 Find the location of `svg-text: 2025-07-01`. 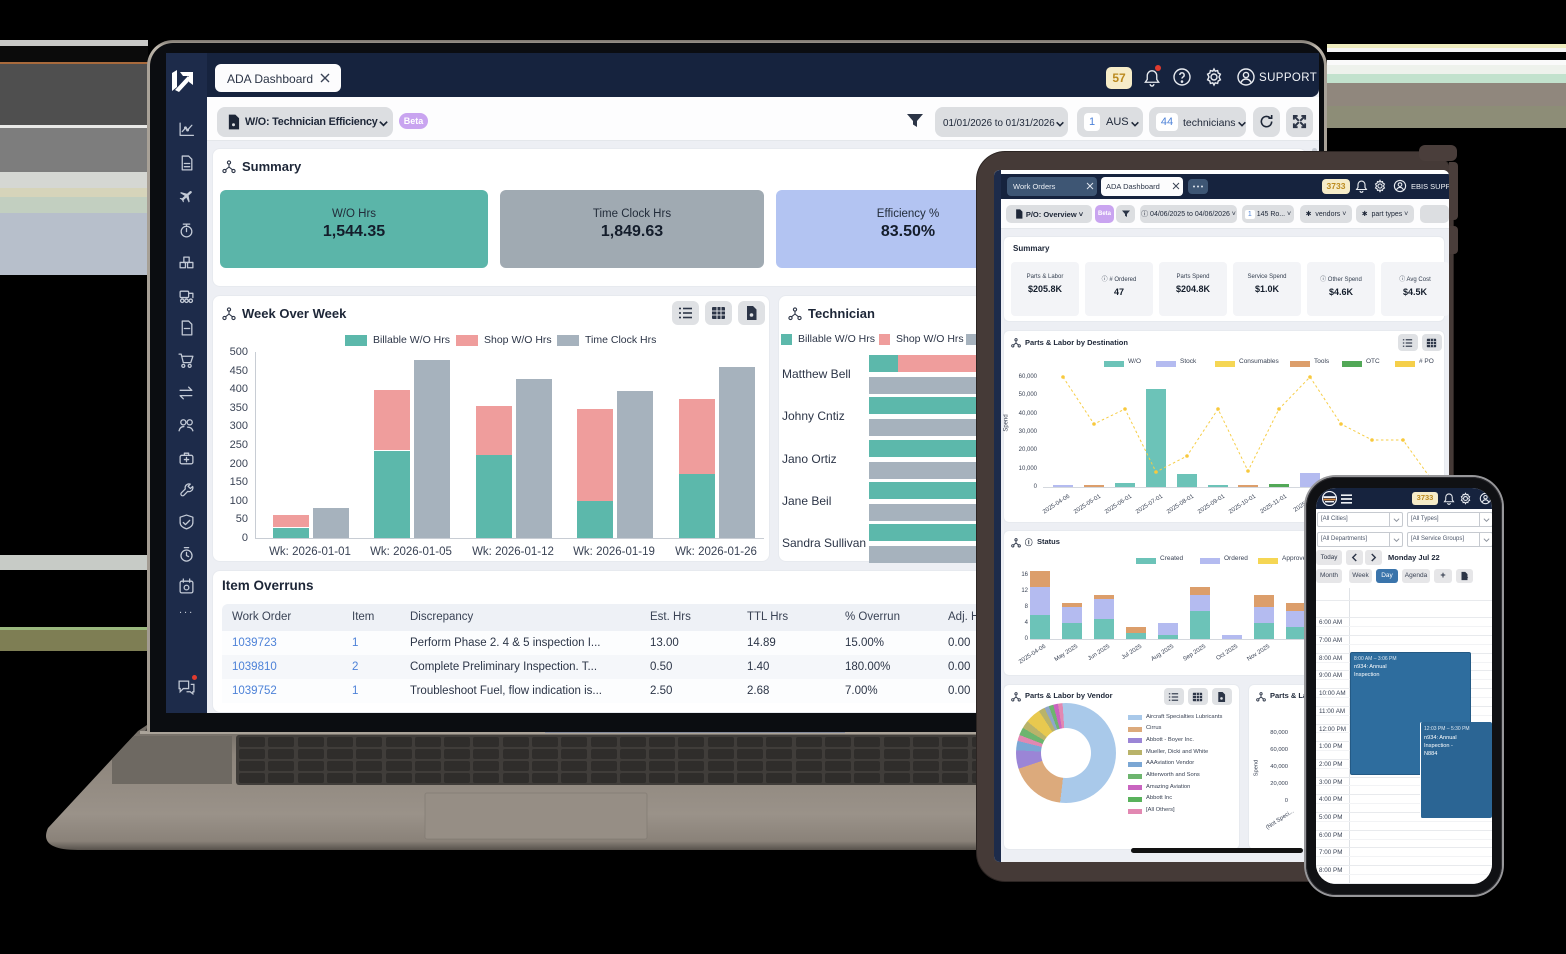

svg-text: 2025-07-01 is located at coordinates (1150, 504).